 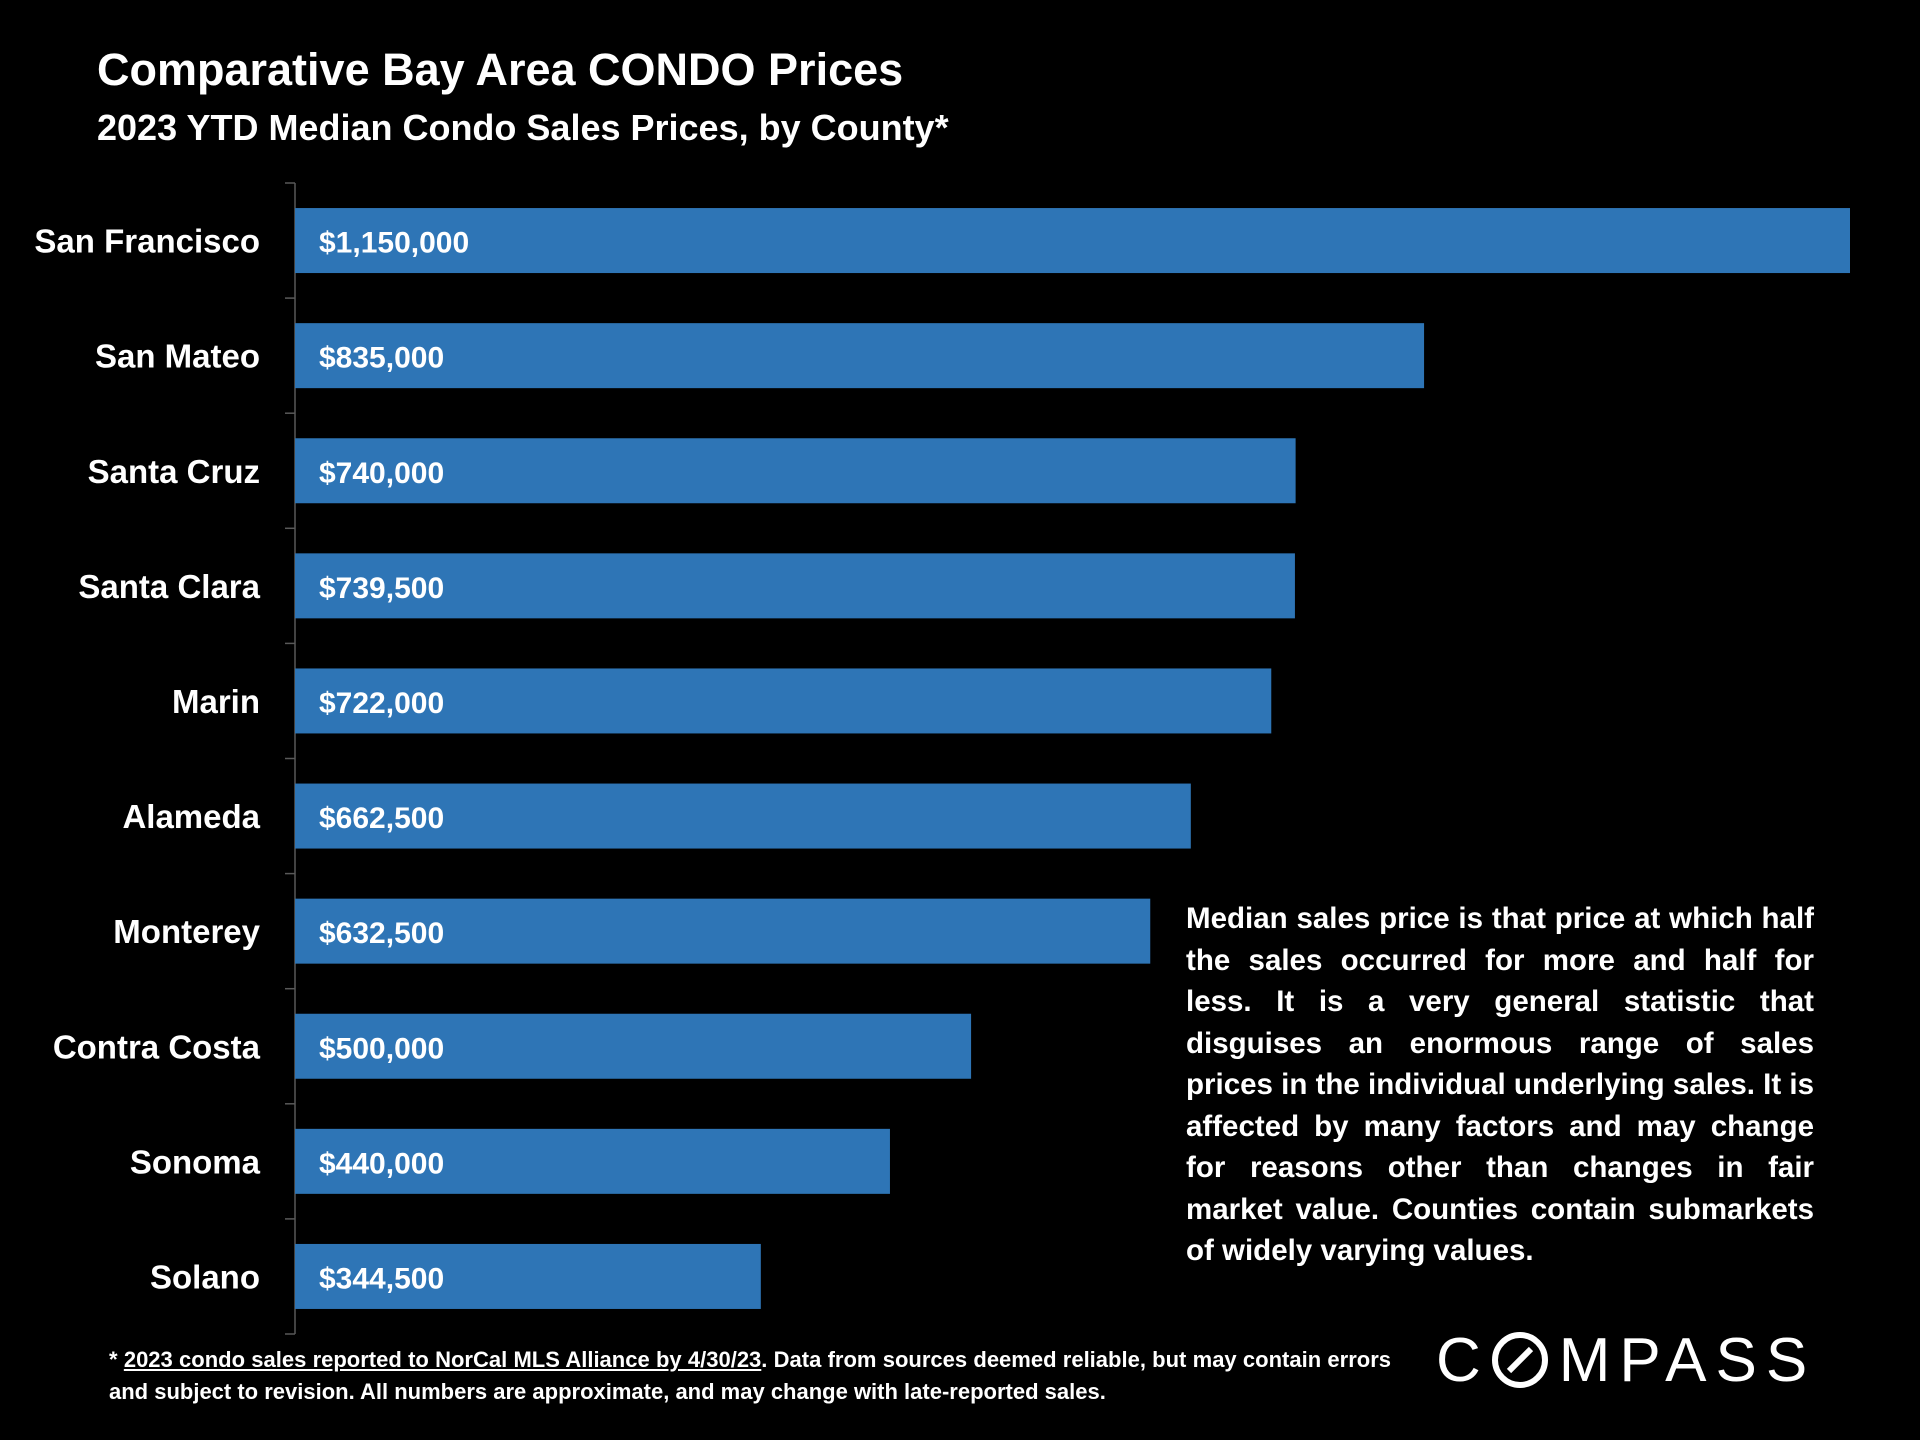 I want to click on bar-solano, so click(x=528, y=1276).